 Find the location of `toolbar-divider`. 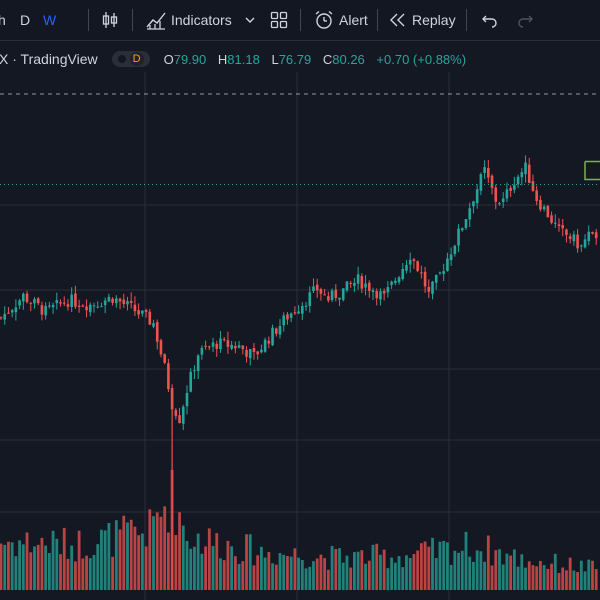

toolbar-divider is located at coordinates (300, 20).